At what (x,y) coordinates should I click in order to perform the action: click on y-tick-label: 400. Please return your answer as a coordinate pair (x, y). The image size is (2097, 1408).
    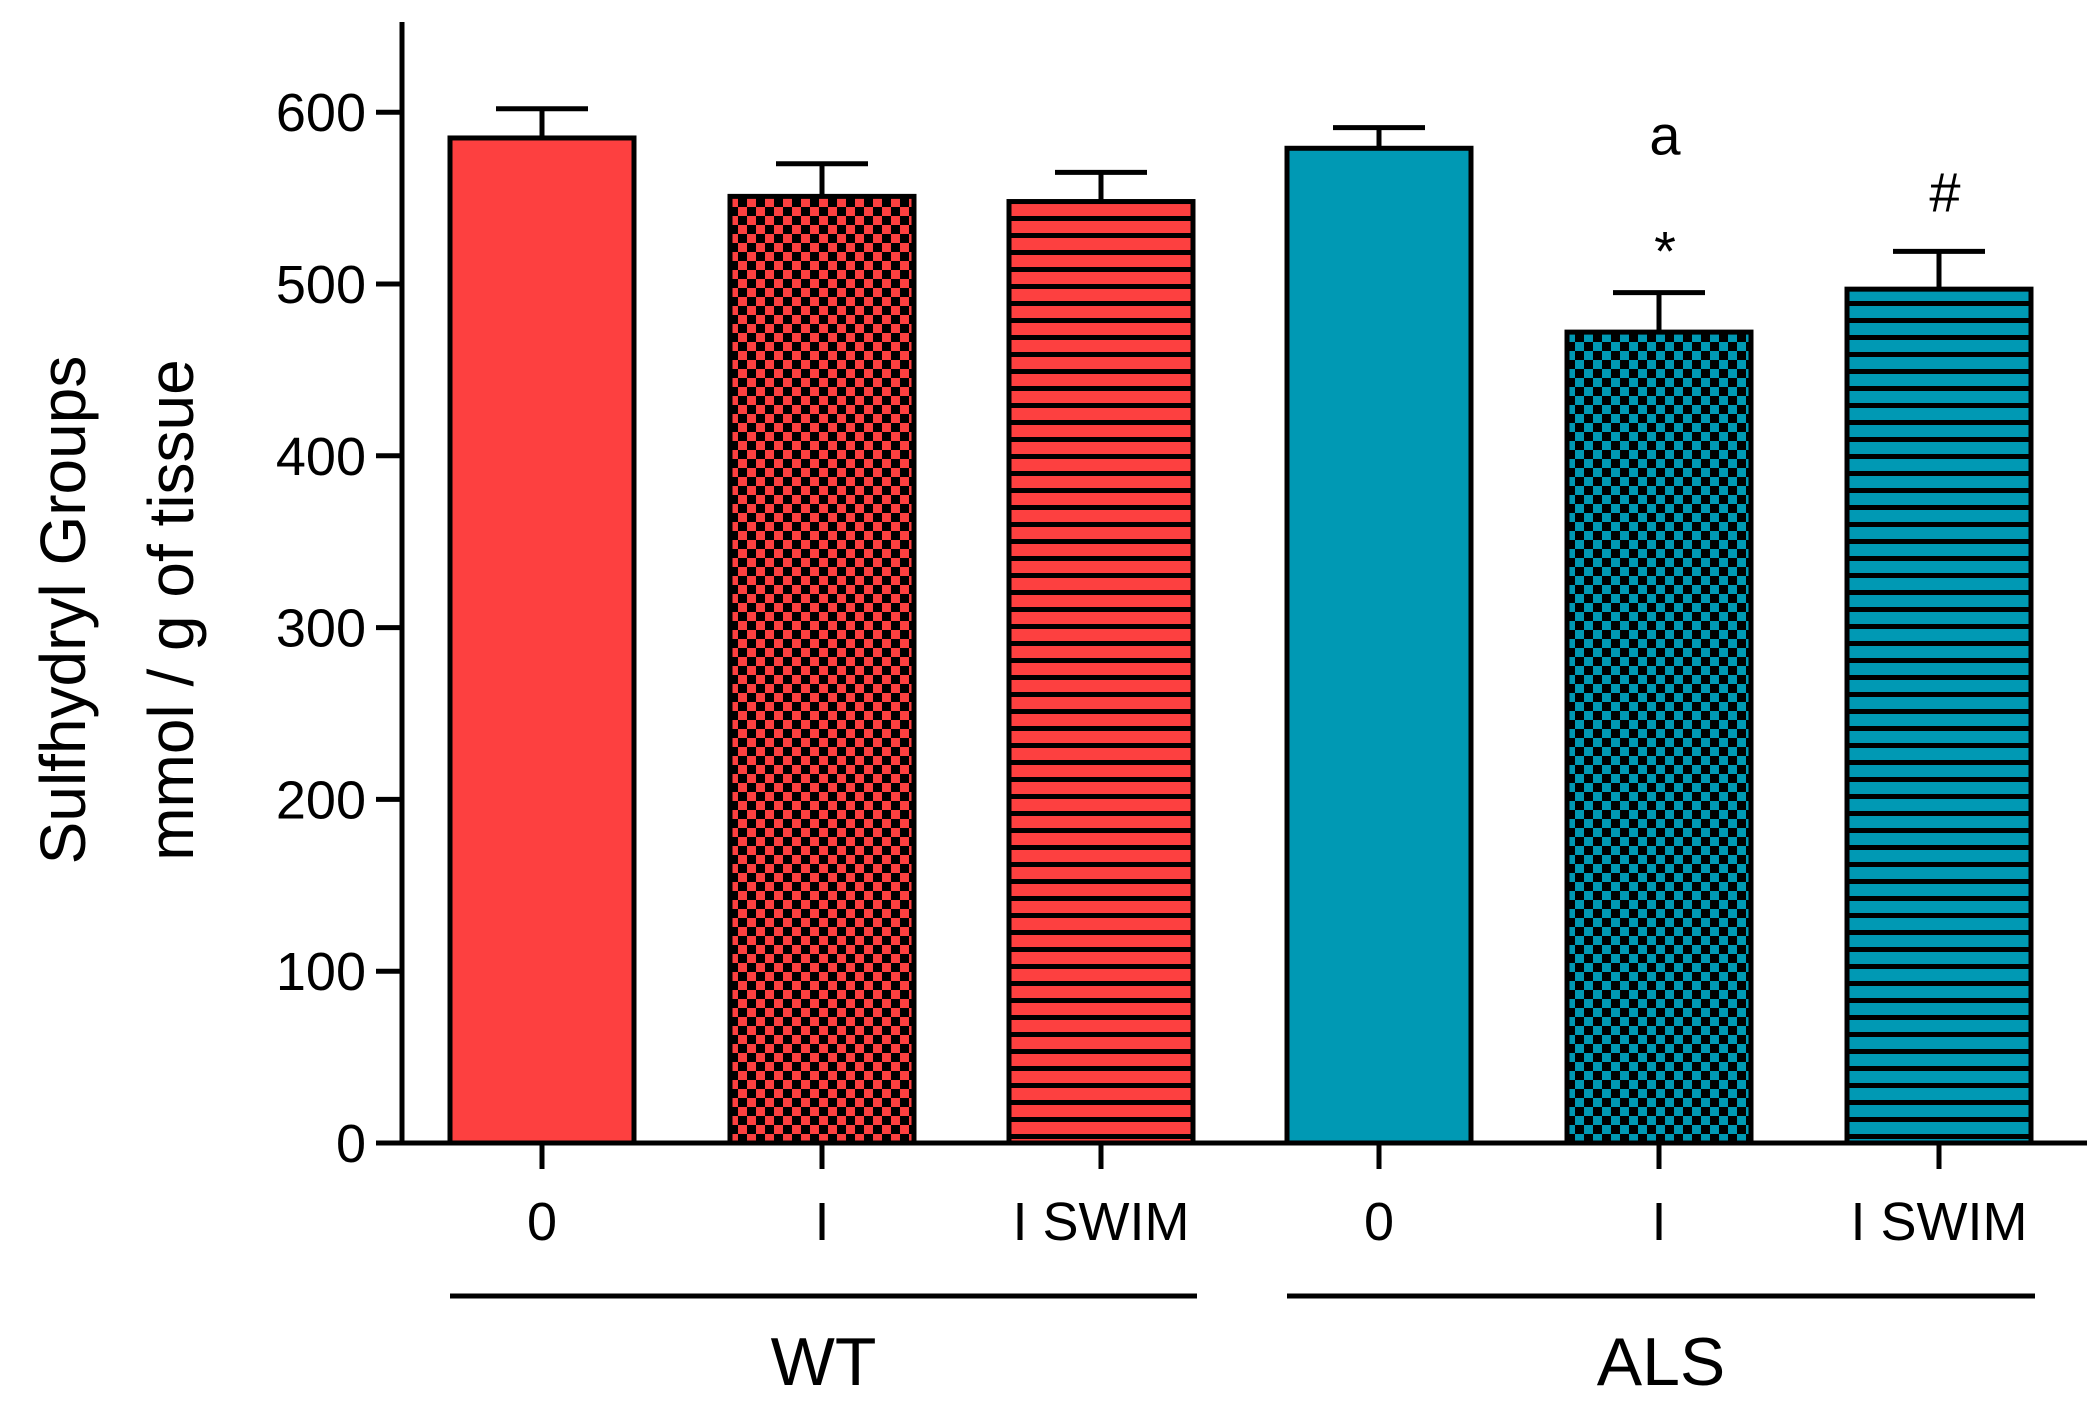
    Looking at the image, I should click on (321, 457).